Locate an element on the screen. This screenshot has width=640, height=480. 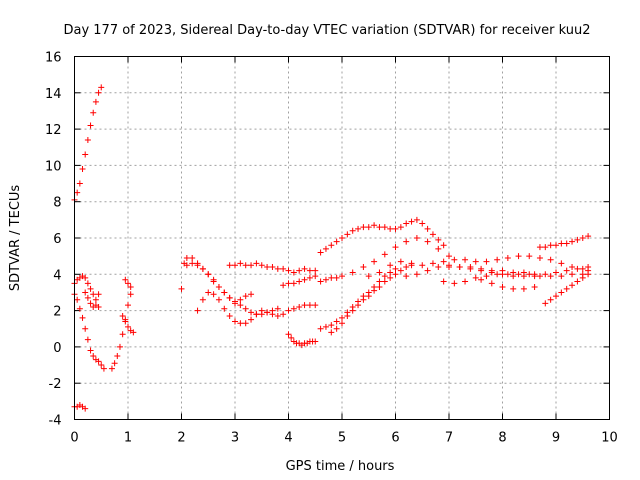
y-tick-label: 6 is located at coordinates (57, 239).